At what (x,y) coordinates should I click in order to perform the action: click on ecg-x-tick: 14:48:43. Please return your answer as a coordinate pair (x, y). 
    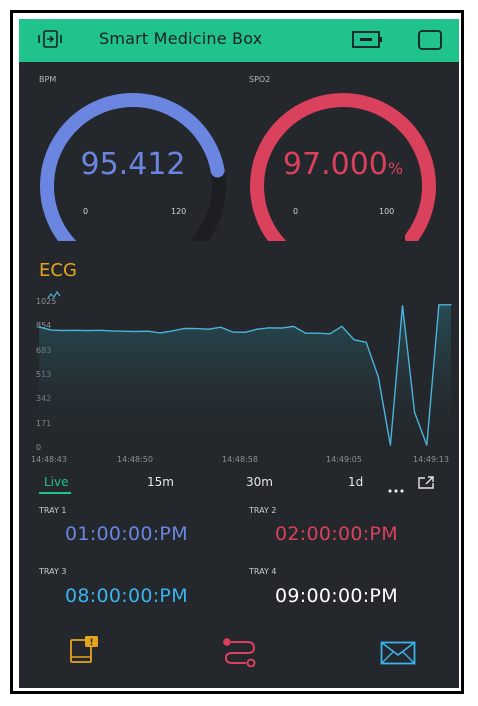
    Looking at the image, I should click on (49, 459).